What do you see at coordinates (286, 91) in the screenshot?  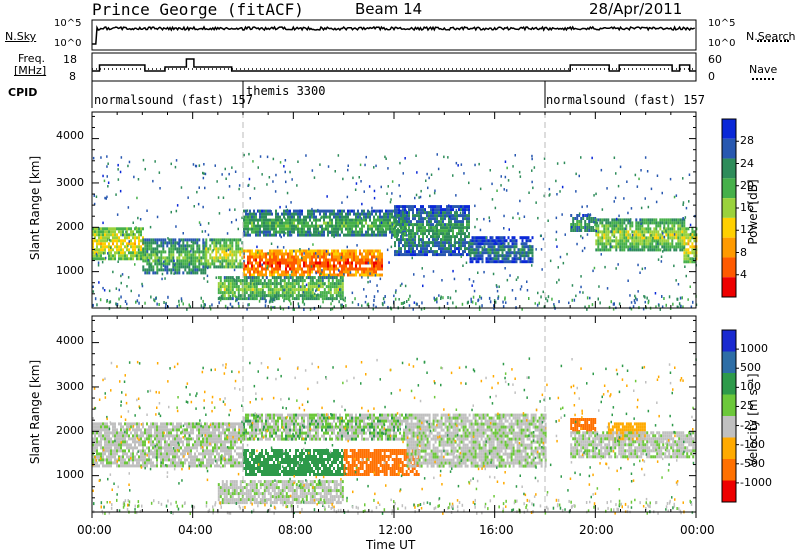 I see `cpid-segment-2: themis 3300` at bounding box center [286, 91].